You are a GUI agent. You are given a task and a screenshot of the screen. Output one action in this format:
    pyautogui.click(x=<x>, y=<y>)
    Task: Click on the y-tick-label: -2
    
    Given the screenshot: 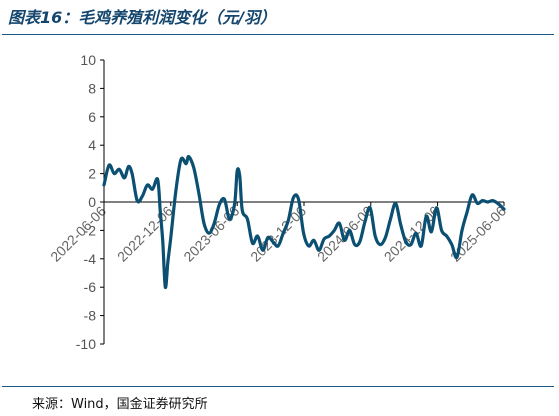 What is the action you would take?
    pyautogui.click(x=90, y=230)
    